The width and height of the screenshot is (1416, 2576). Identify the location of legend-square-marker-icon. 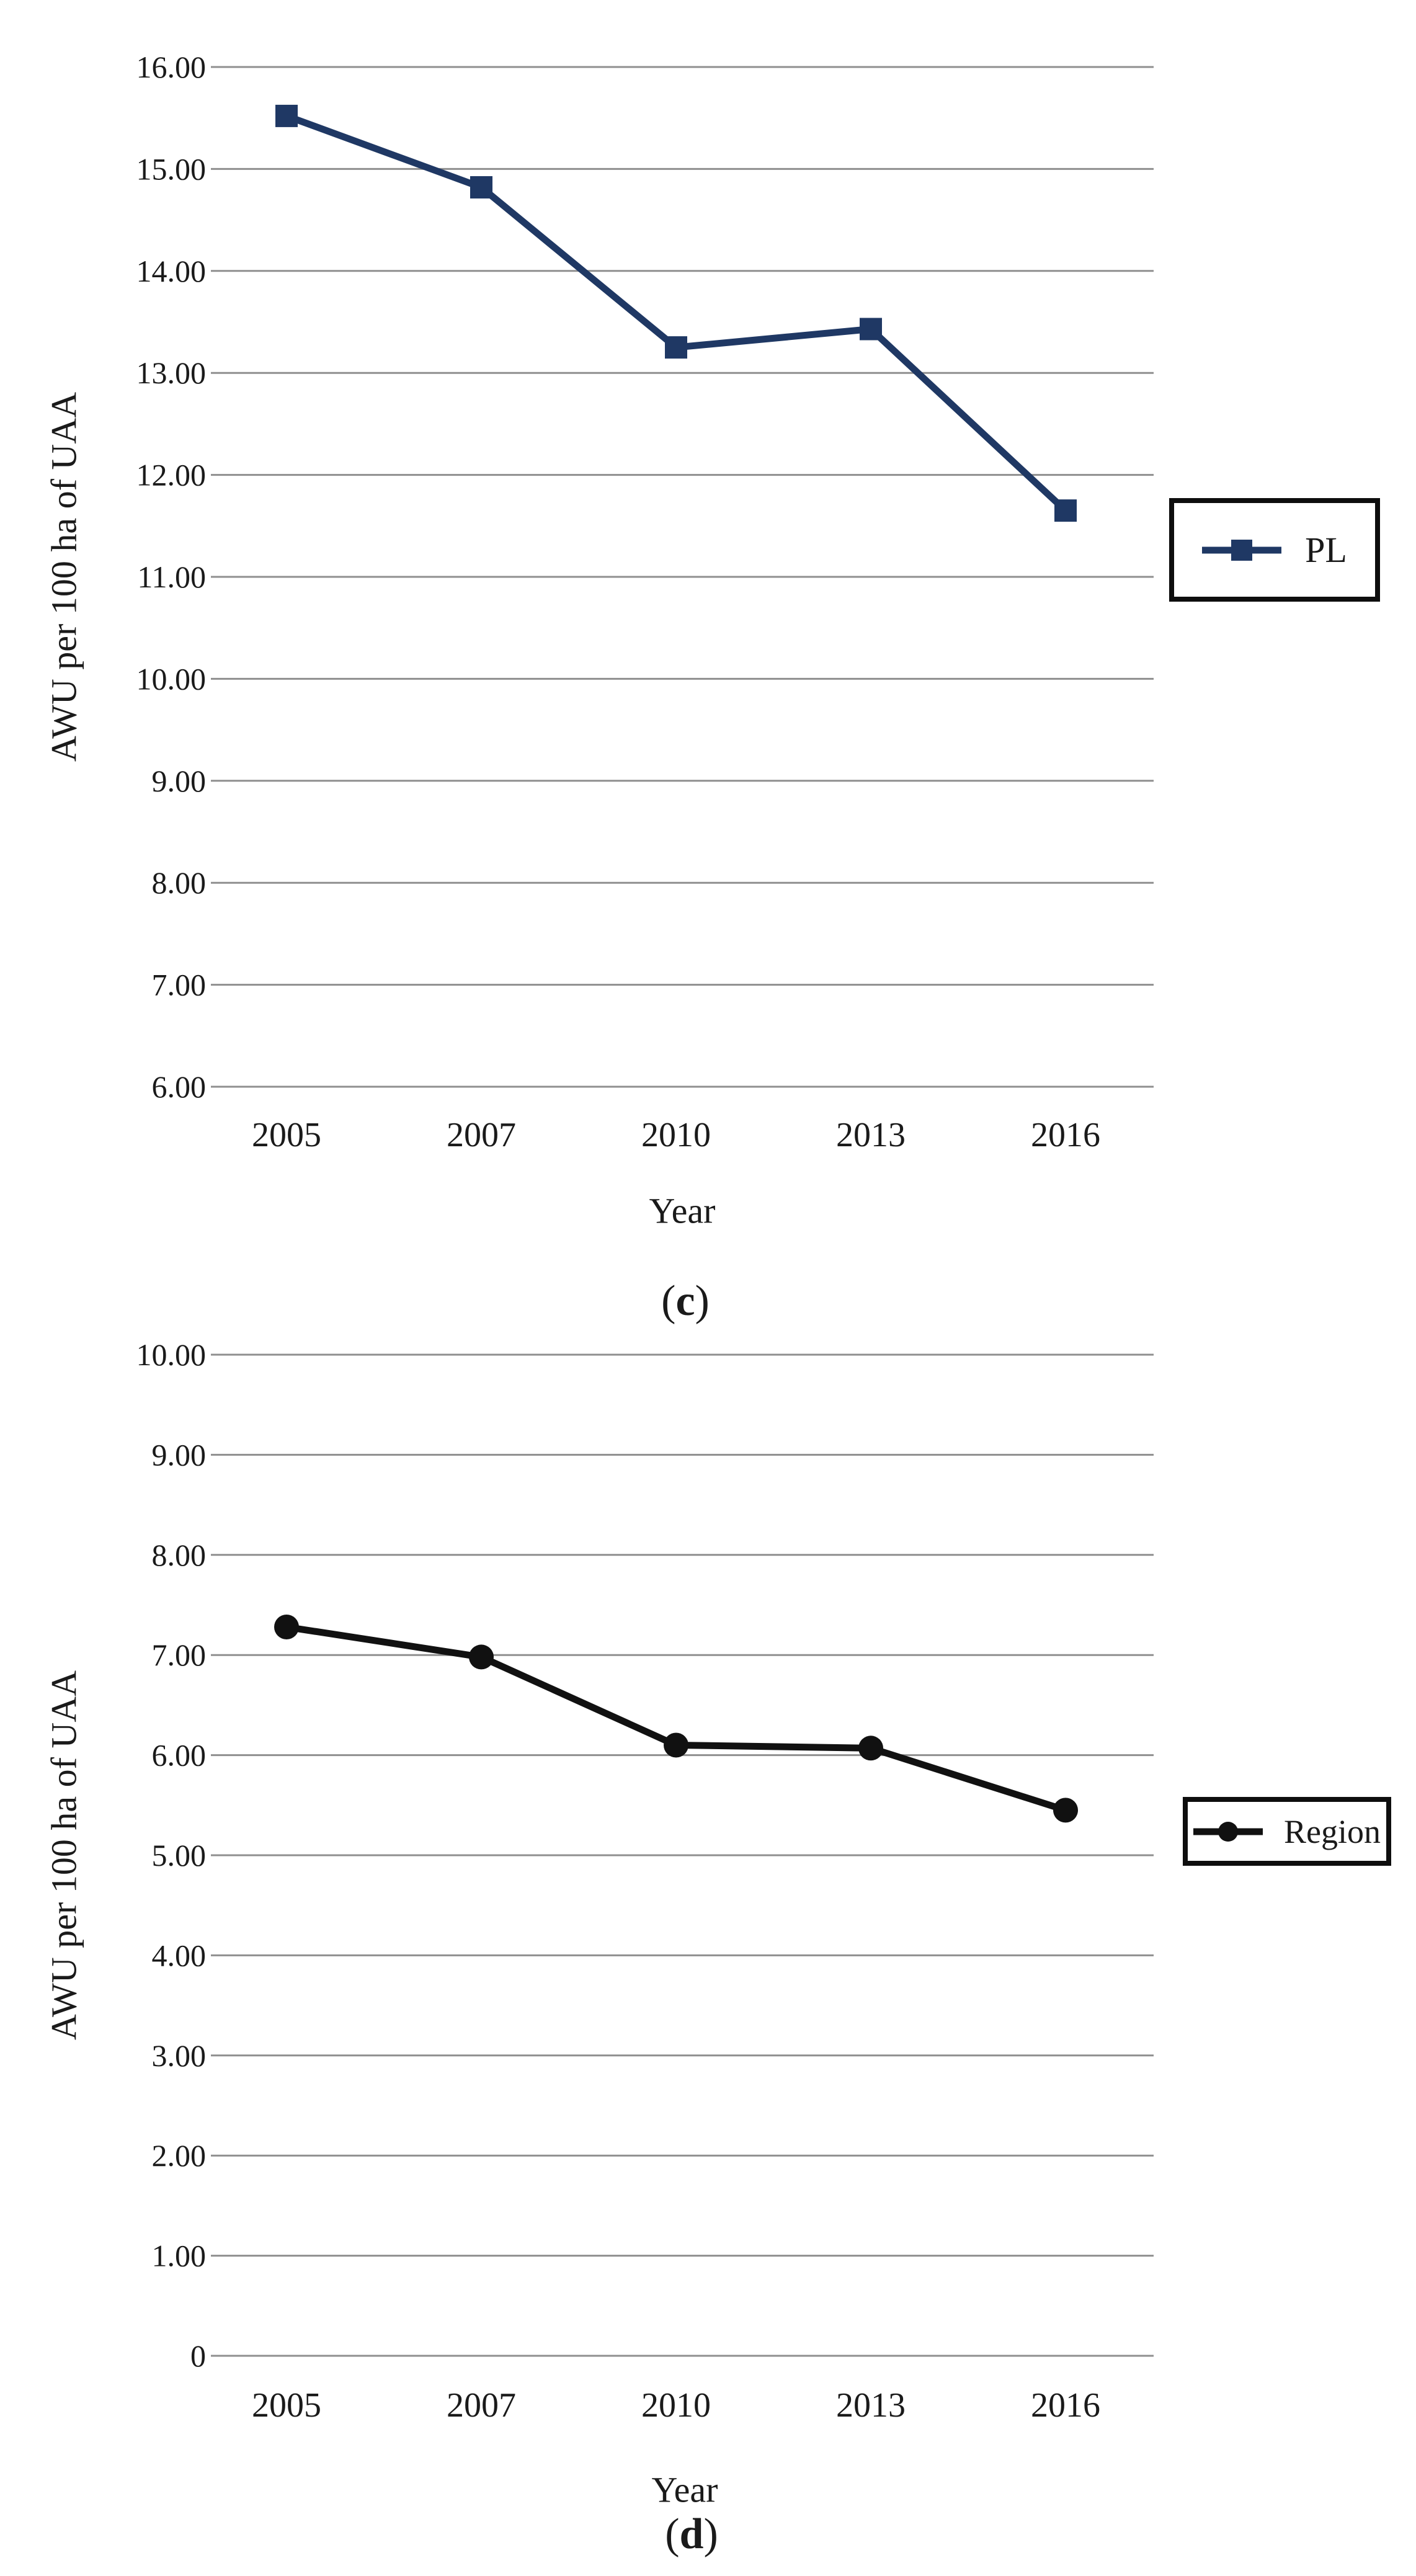
(1242, 550).